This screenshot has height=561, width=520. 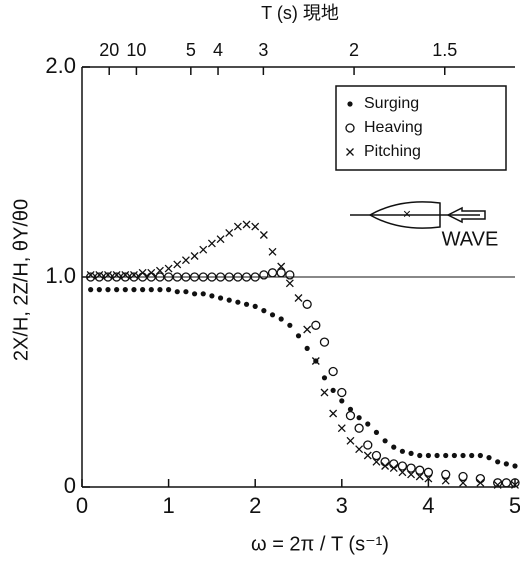 What do you see at coordinates (191, 50) in the screenshot?
I see `top-tick-label: 5` at bounding box center [191, 50].